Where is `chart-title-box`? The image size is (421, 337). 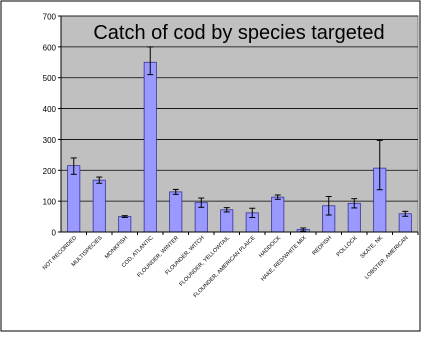
chart-title-box is located at coordinates (239, 31).